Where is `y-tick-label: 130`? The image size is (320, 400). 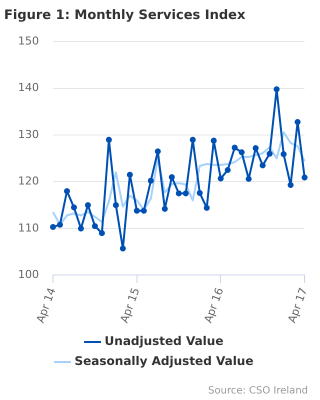
y-tick-label: 130 is located at coordinates (28, 134).